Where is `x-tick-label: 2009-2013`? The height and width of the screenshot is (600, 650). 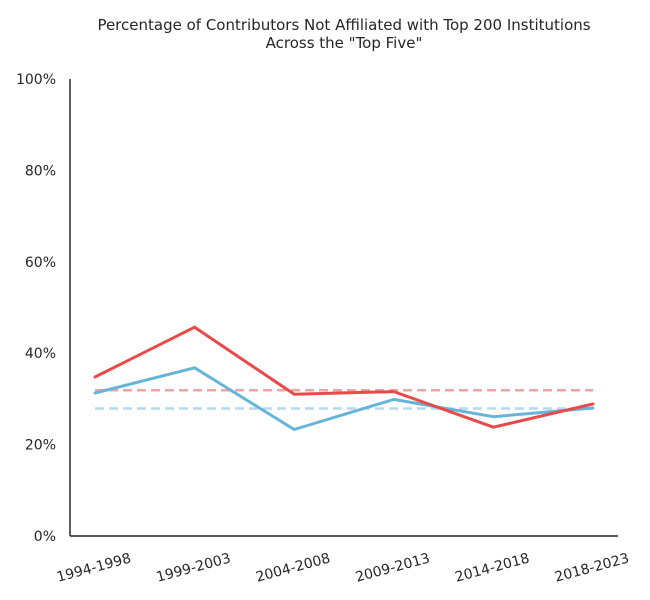 x-tick-label: 2009-2013 is located at coordinates (393, 568).